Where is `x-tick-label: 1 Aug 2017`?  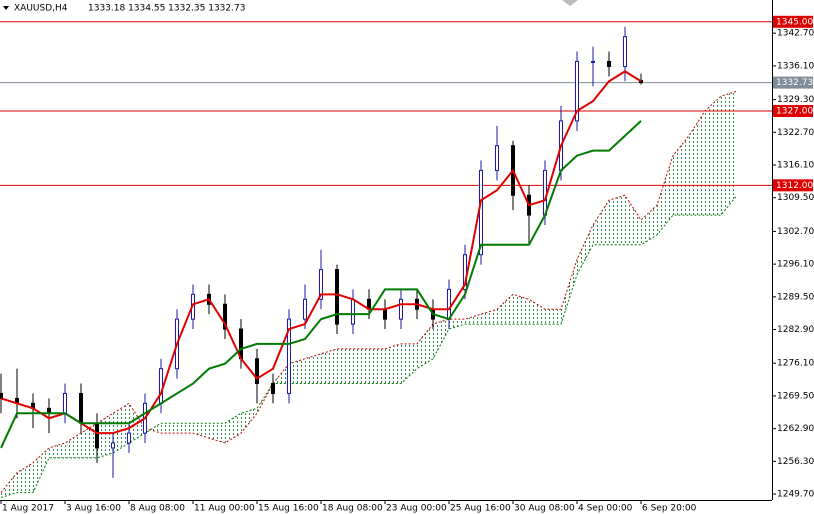
x-tick-label: 1 Aug 2017 is located at coordinates (28, 509).